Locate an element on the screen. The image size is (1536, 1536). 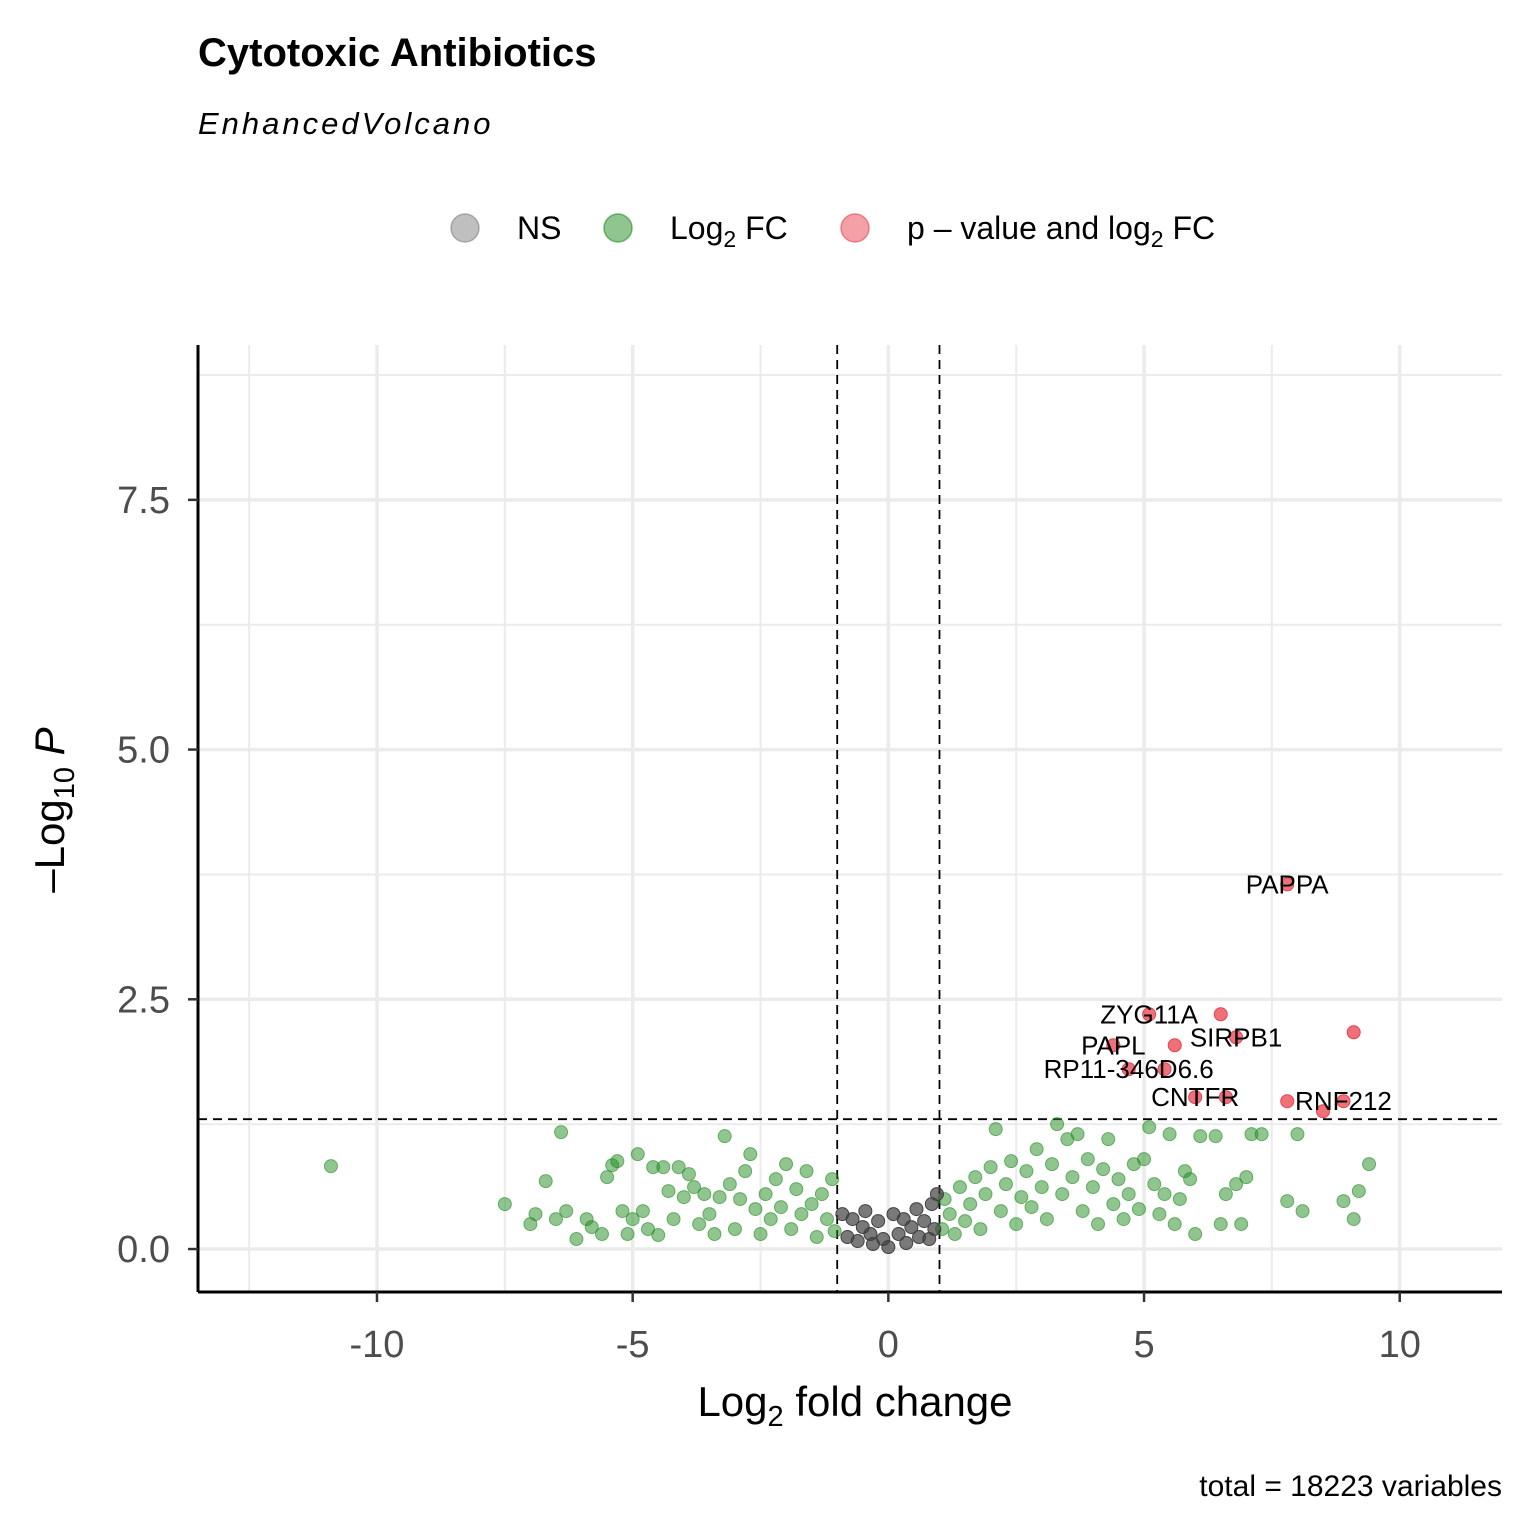
legend-label-ns: NS is located at coordinates (539, 228).